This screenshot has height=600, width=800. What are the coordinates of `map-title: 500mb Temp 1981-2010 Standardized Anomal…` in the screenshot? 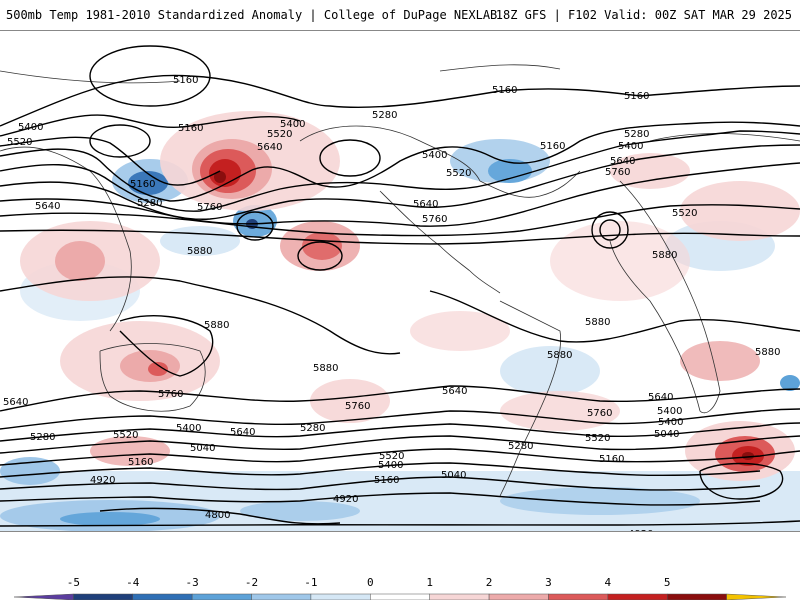 It's located at (252, 15).